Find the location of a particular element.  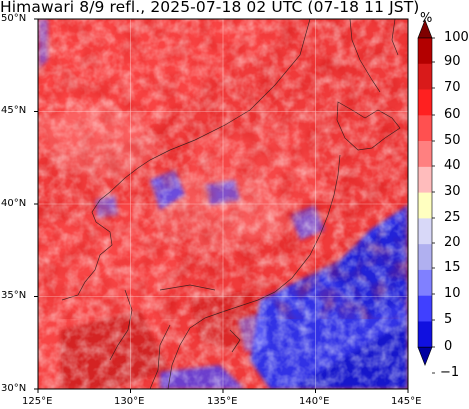

colorbar-tick-label: 15 is located at coordinates (452, 267).